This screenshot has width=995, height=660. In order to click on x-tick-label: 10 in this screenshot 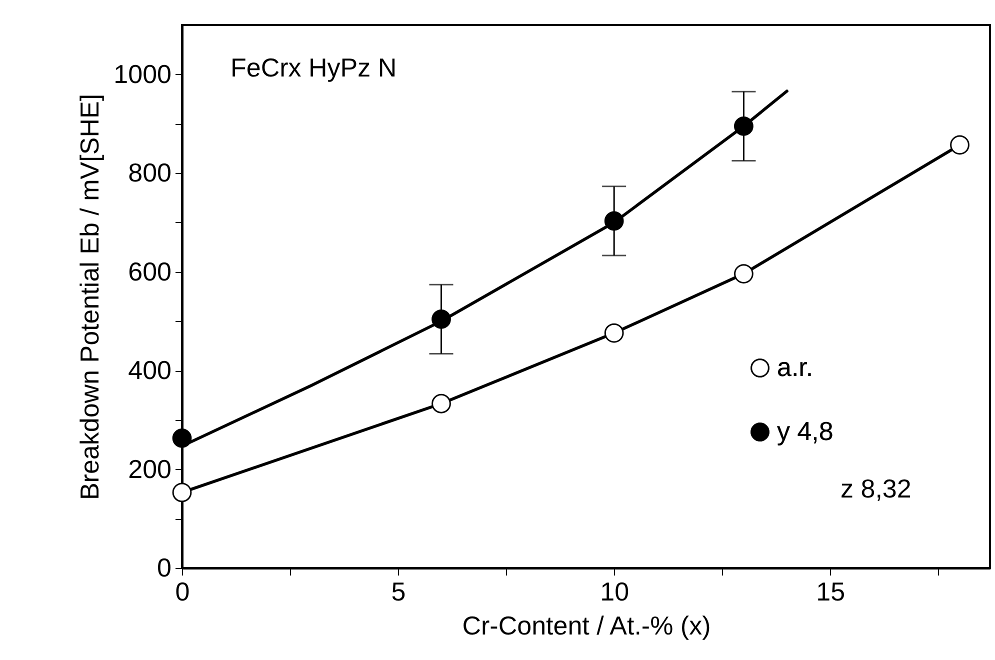, I will do `click(615, 591)`.